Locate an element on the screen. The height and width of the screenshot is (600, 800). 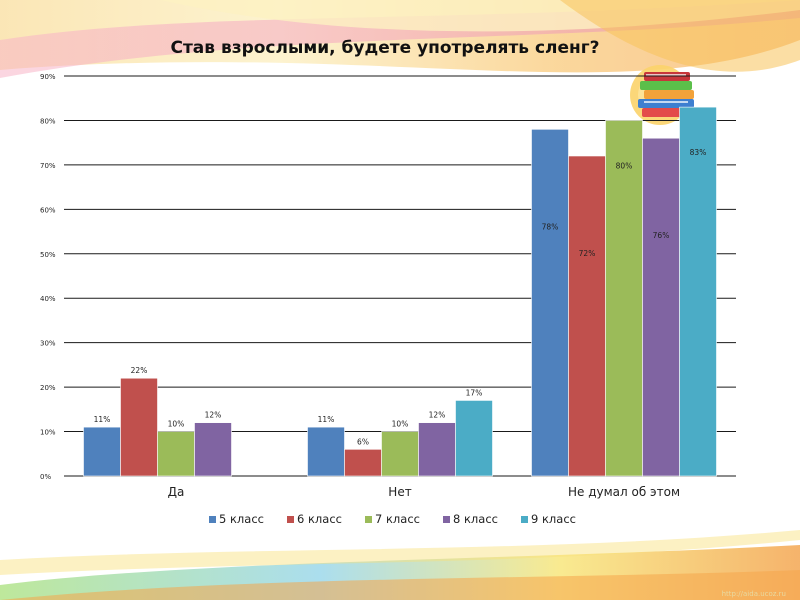
y-tick-label: 40% is located at coordinates (48, 299).